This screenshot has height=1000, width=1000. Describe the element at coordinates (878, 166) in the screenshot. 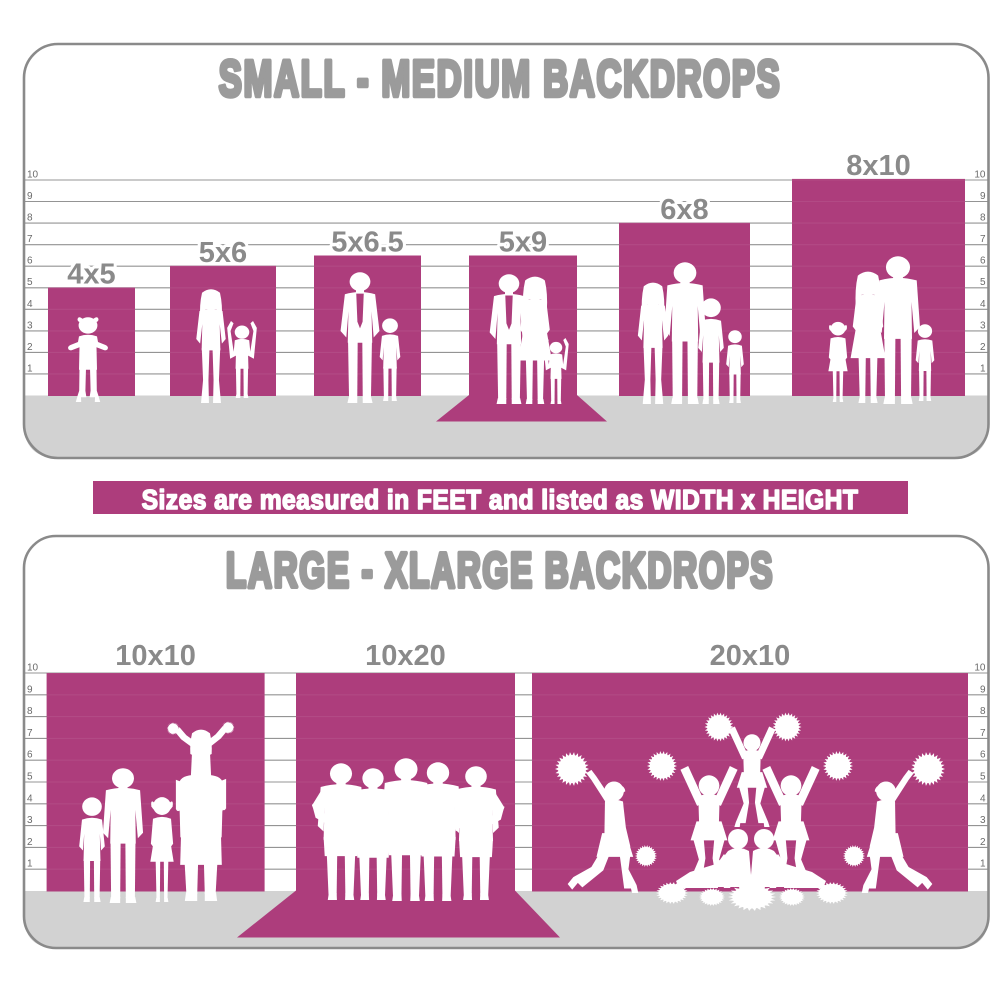

I see `svg-text: 8x10` at that location.